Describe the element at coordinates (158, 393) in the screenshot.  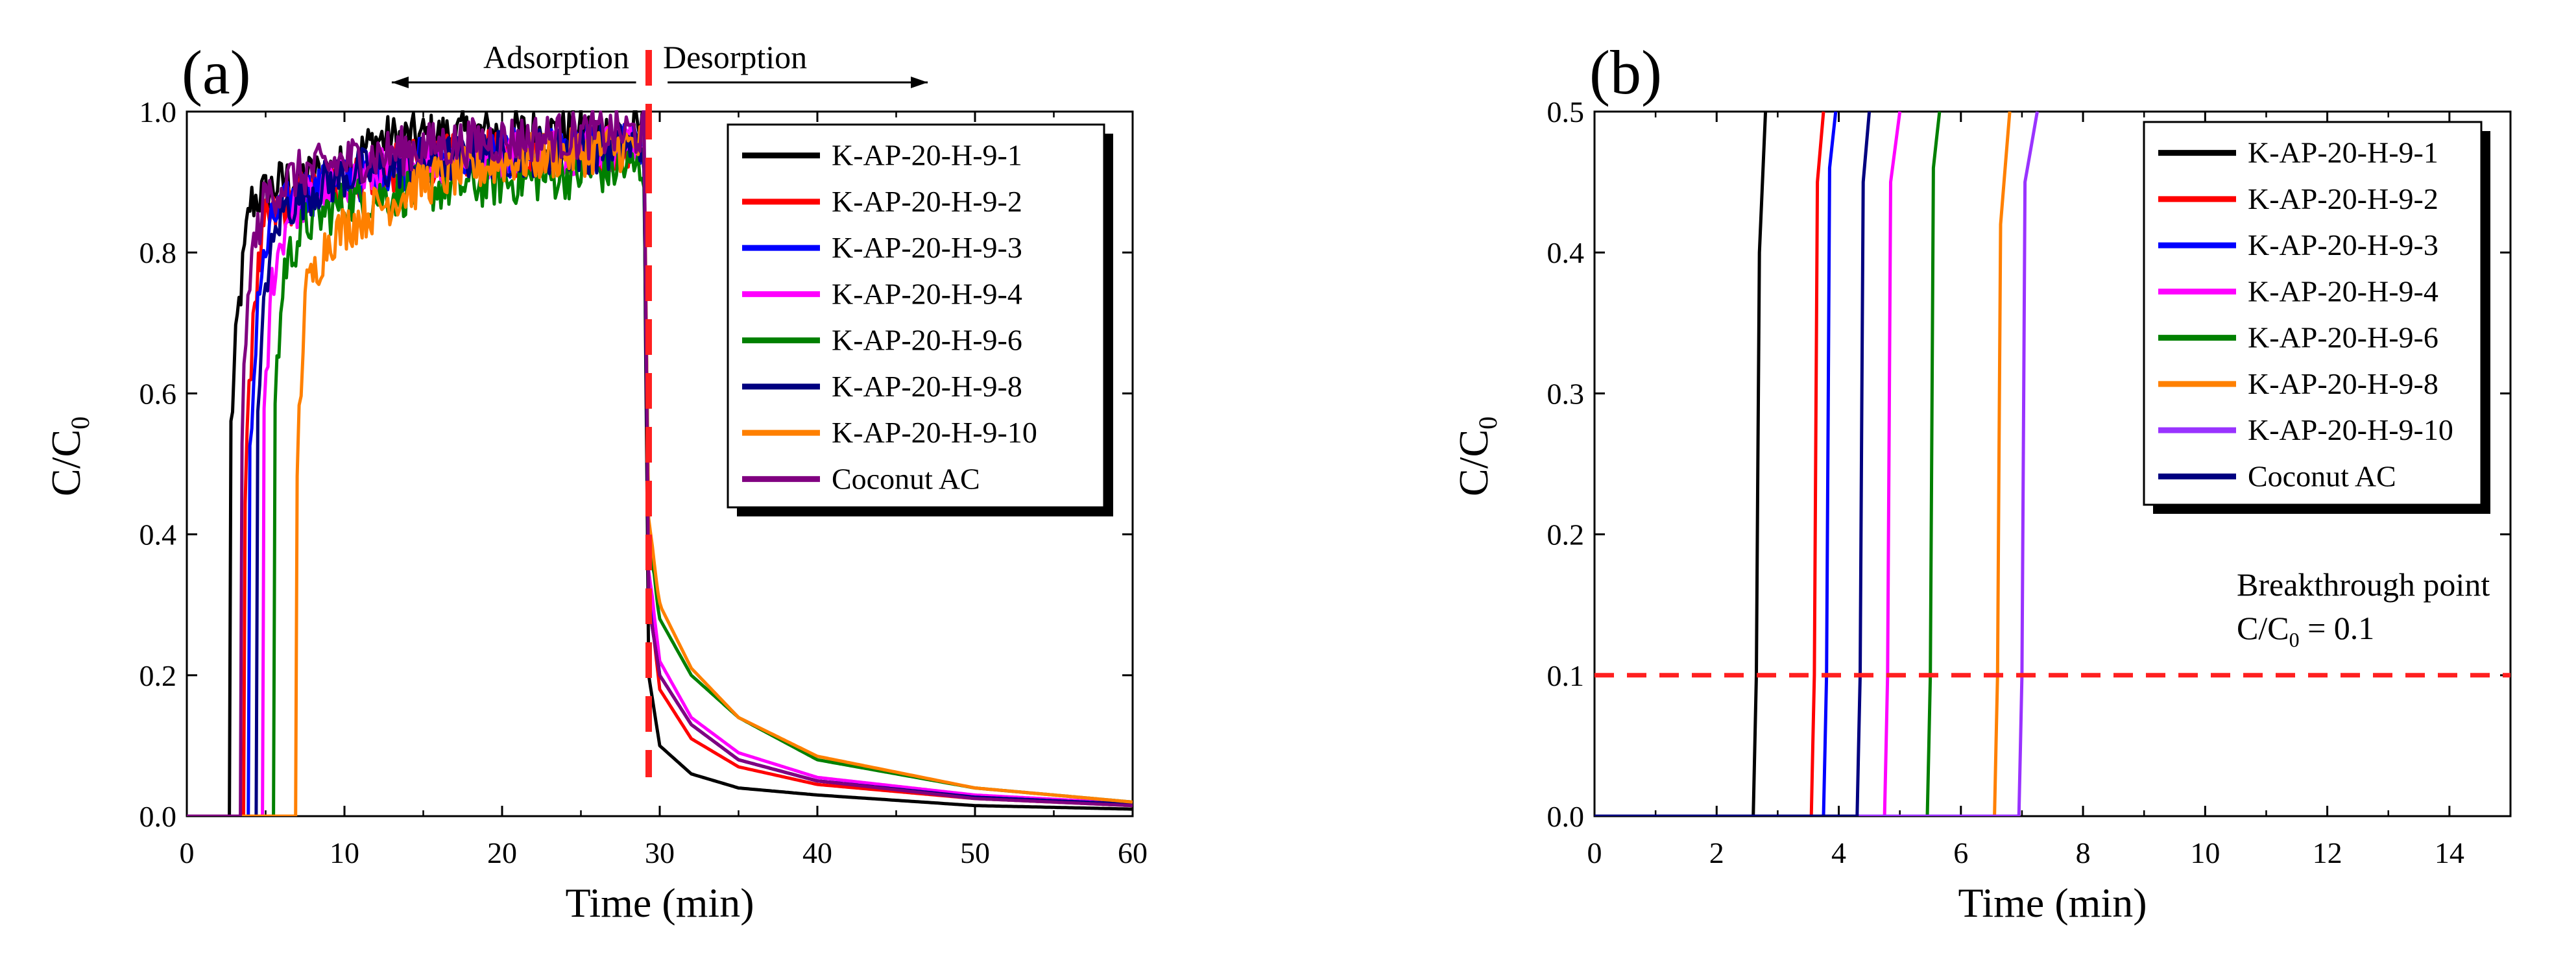
I see `y-tick-label: 0.6` at that location.